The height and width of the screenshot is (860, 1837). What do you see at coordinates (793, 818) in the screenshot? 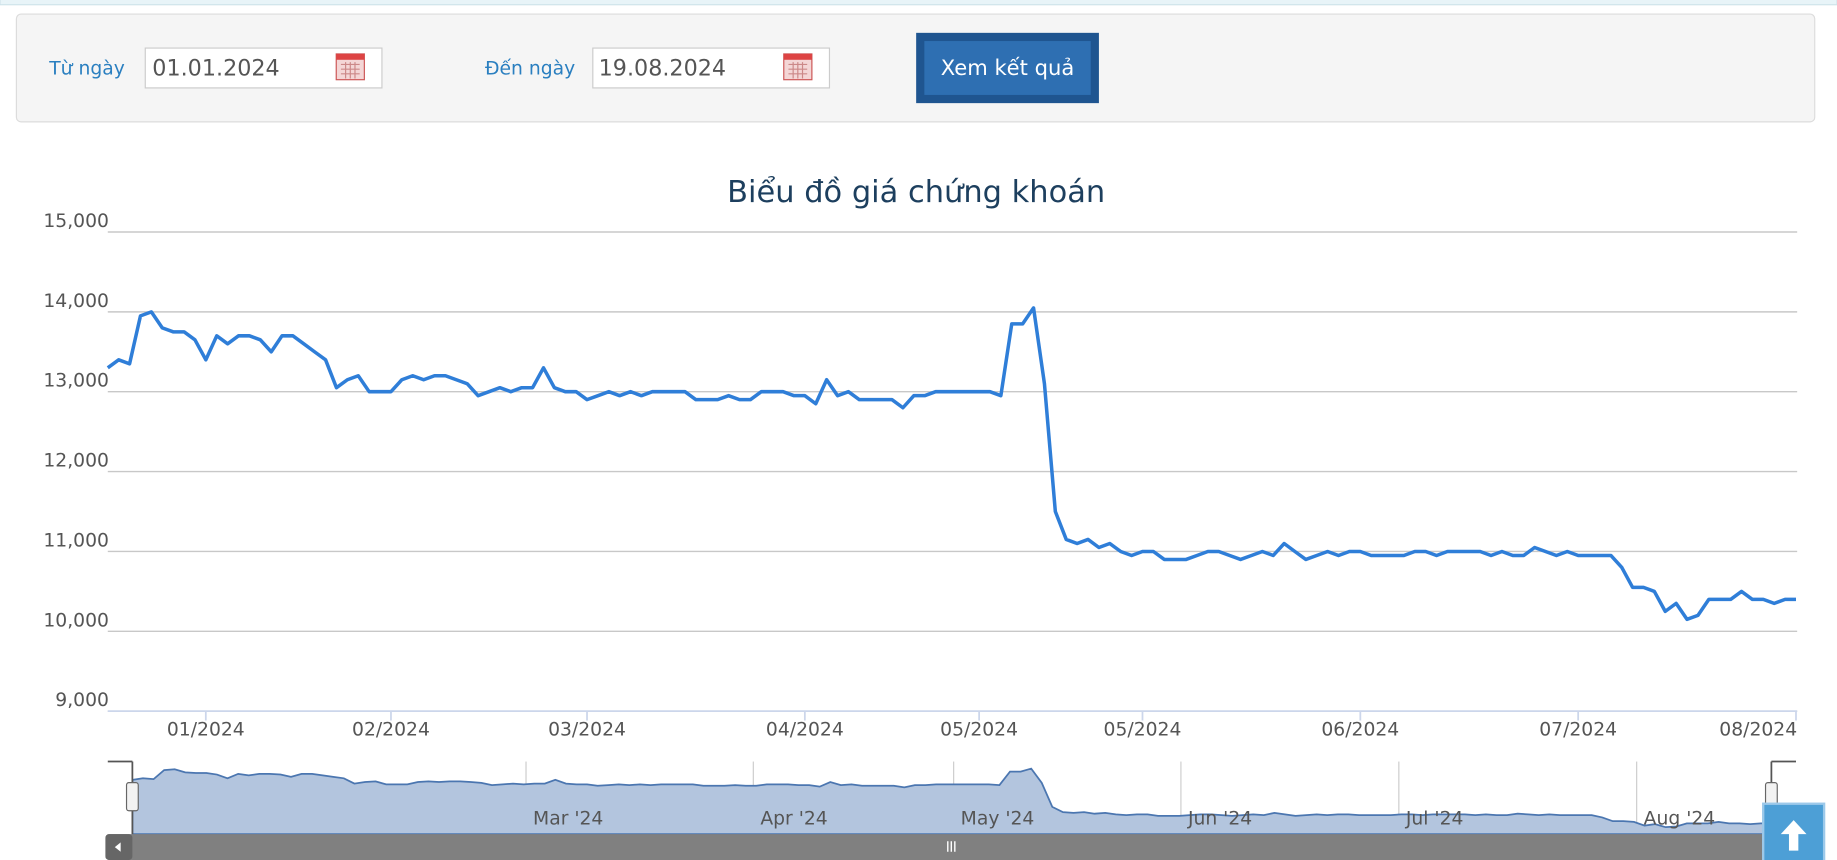
I see `navigator-label: Apr '24` at bounding box center [793, 818].